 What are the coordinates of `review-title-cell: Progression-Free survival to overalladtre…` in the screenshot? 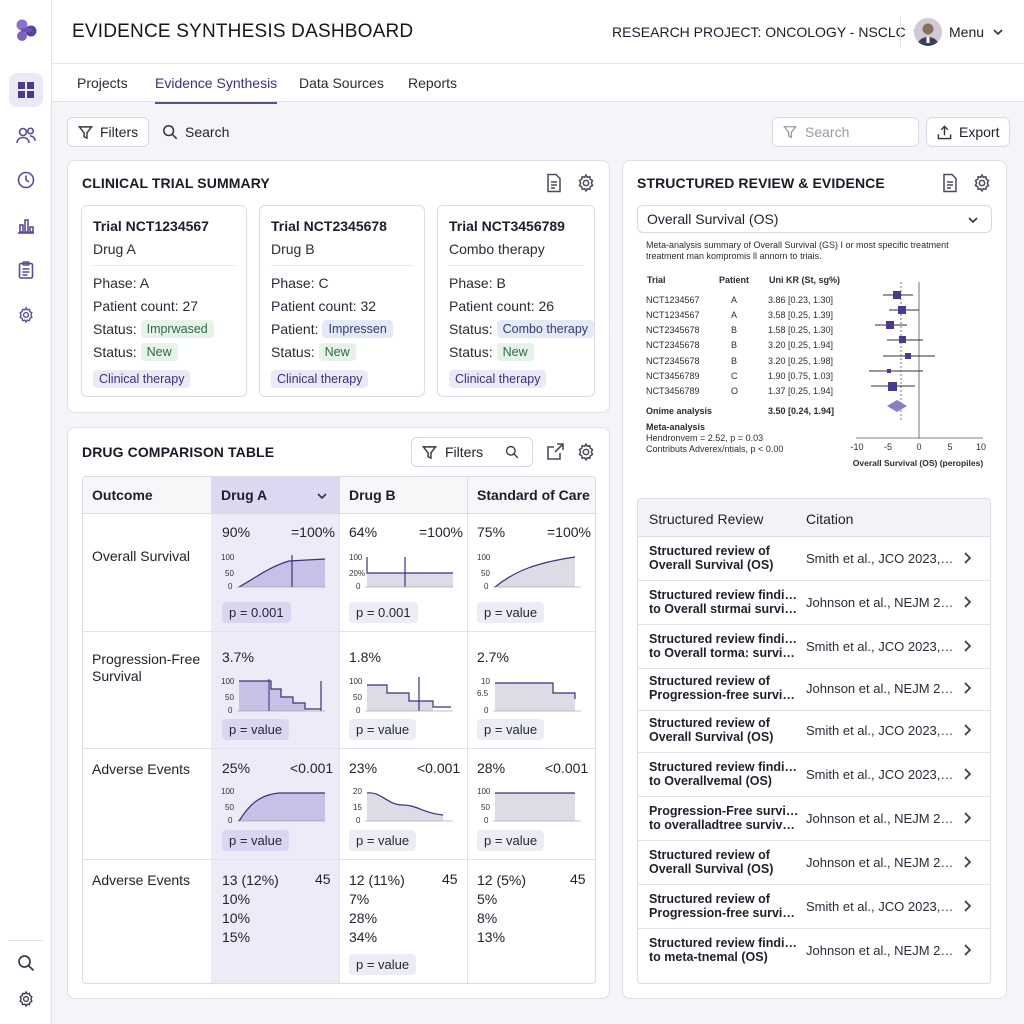 It's located at (725, 818).